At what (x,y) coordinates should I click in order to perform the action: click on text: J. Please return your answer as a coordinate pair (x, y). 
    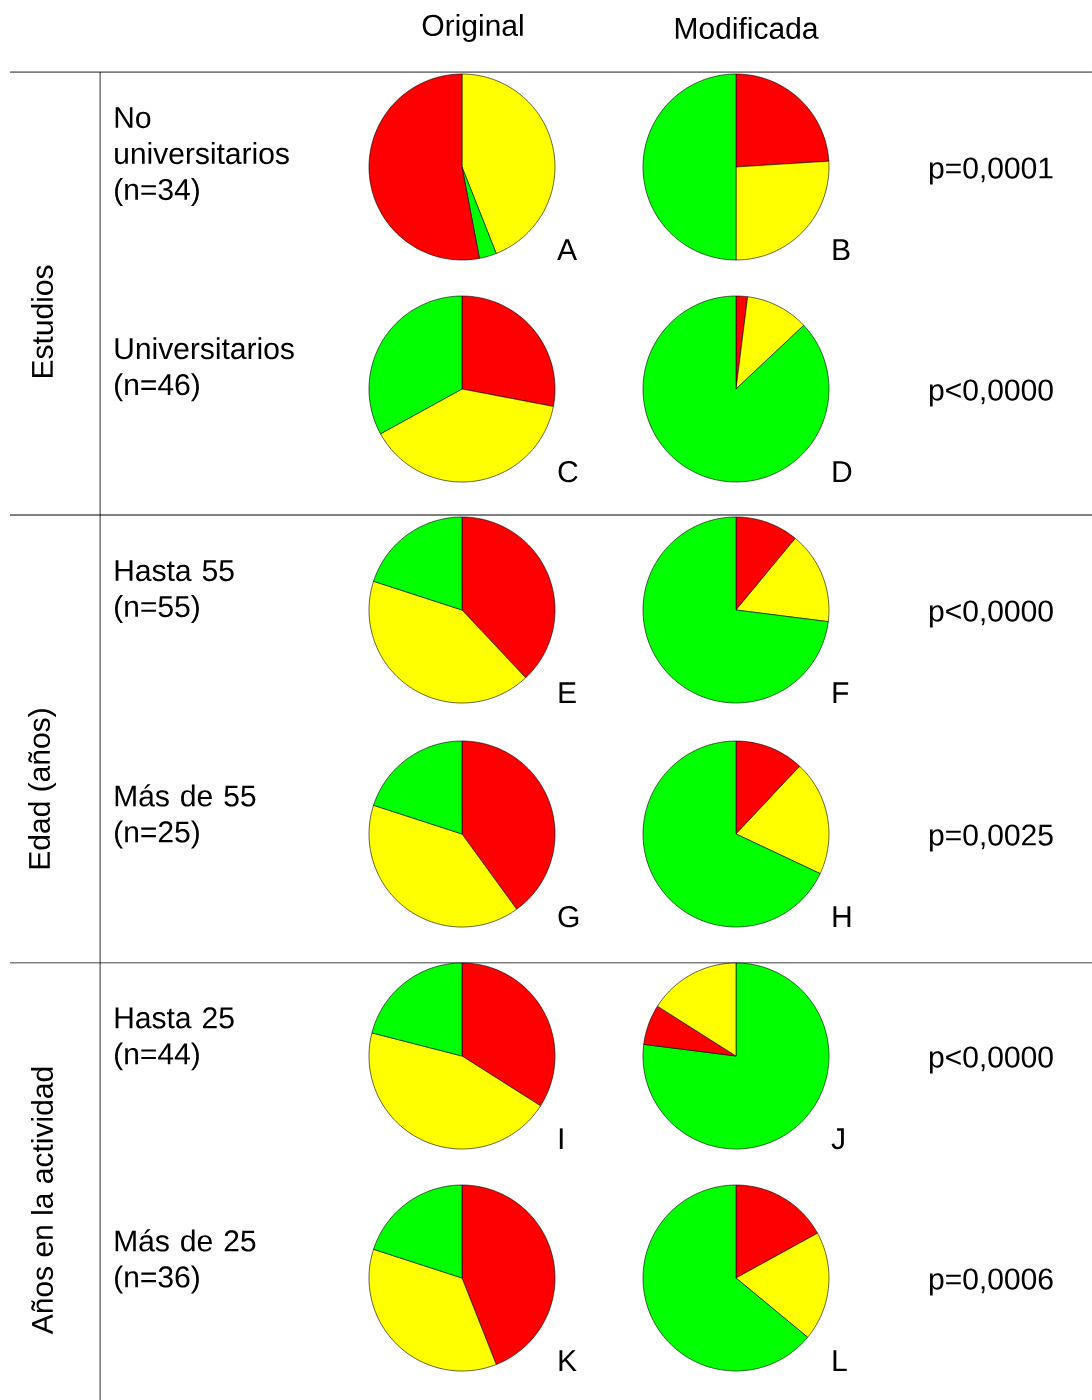
    Looking at the image, I should click on (837, 1139).